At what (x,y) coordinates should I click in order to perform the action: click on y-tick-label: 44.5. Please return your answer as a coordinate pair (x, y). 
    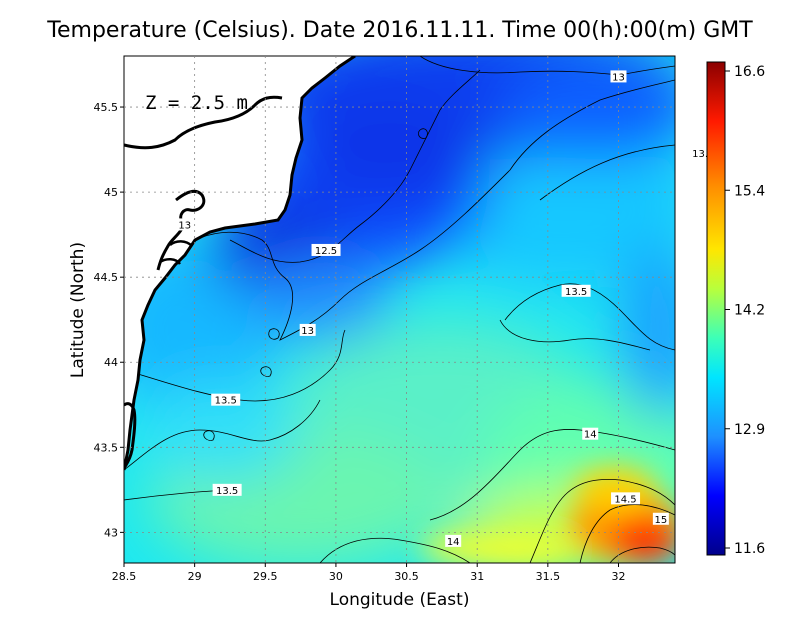
    Looking at the image, I should click on (106, 277).